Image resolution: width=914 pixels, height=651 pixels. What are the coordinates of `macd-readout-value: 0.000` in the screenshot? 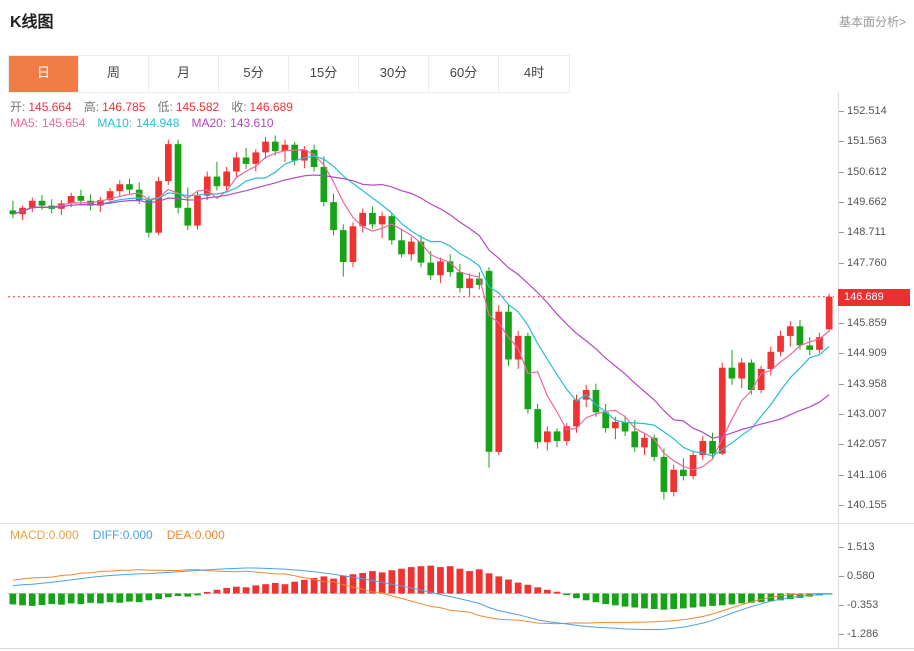 It's located at (63, 535).